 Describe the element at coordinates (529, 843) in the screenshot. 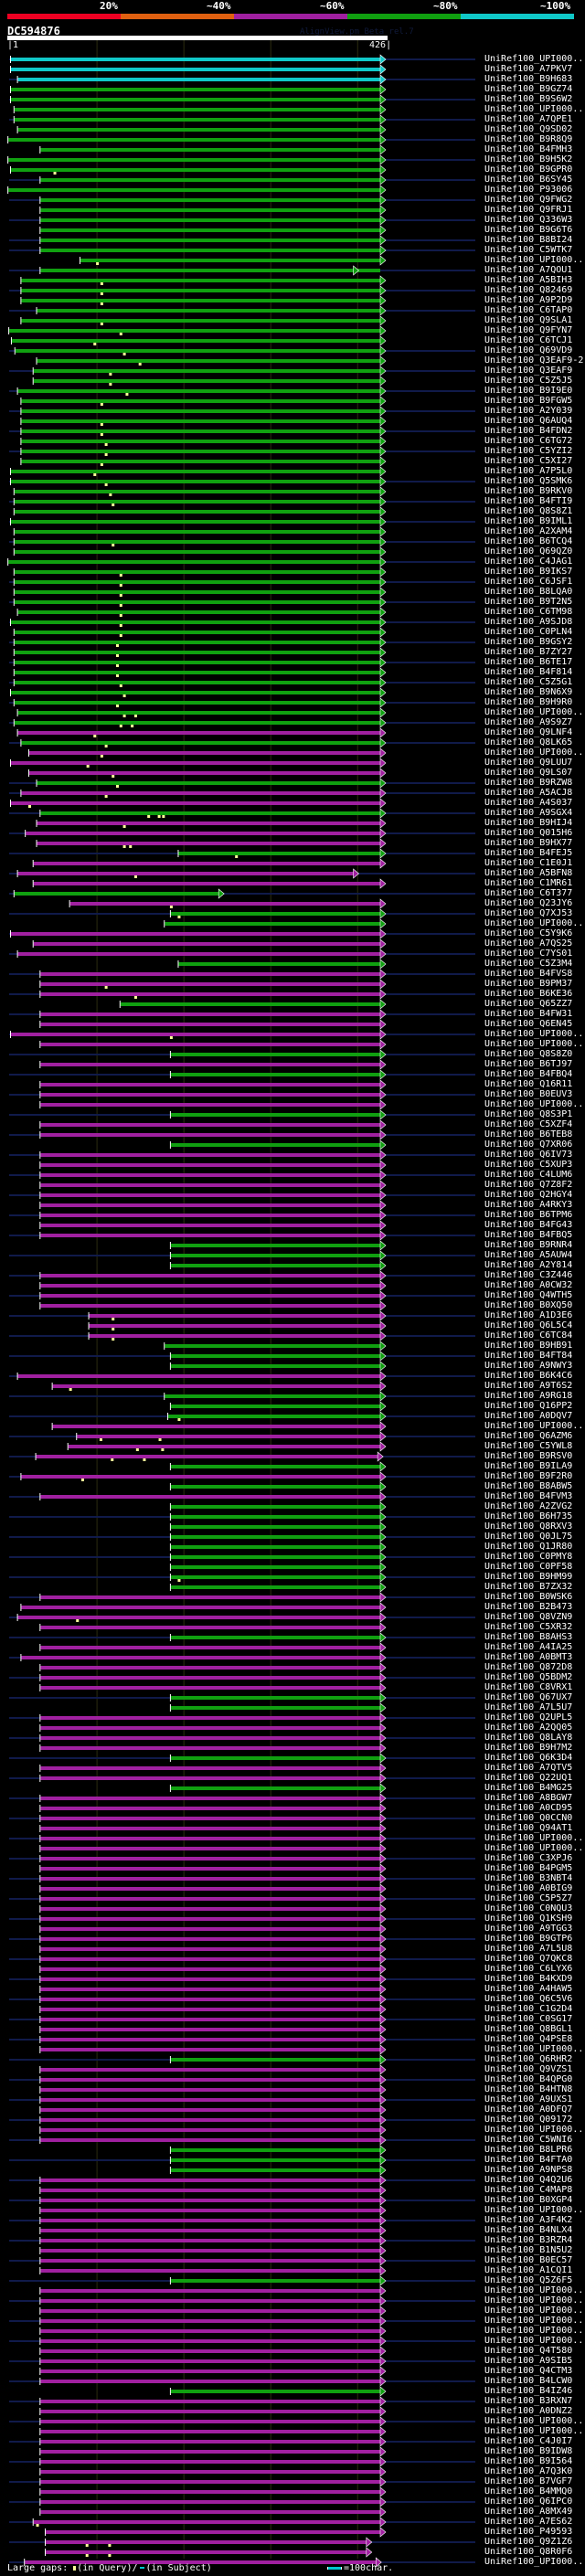

I see `hit-label: UniRef100_B9HX77` at that location.